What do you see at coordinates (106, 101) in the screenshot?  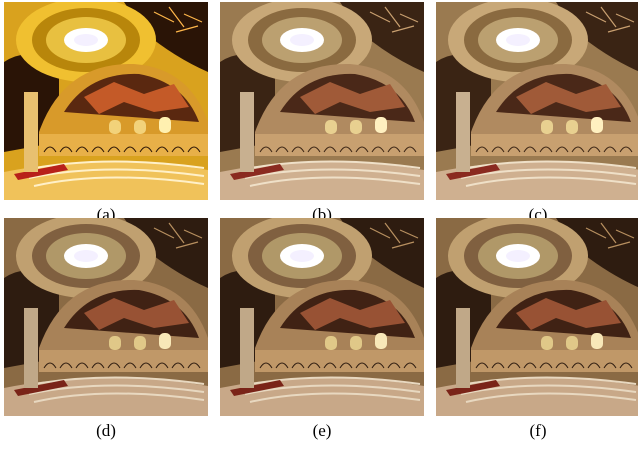 I see `hall-image-saturated` at bounding box center [106, 101].